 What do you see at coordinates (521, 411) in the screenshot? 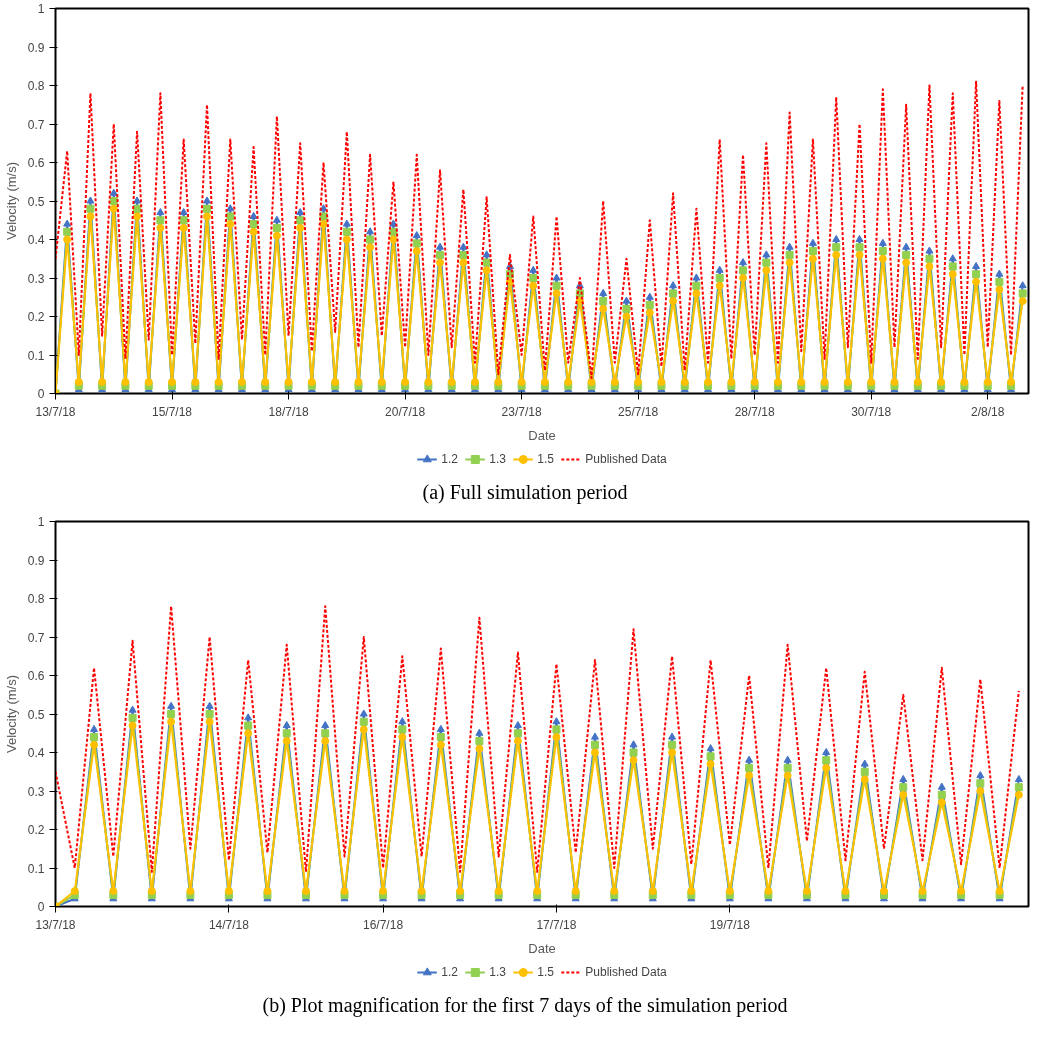
I see `x-tick-label: 23/7/18` at bounding box center [521, 411].